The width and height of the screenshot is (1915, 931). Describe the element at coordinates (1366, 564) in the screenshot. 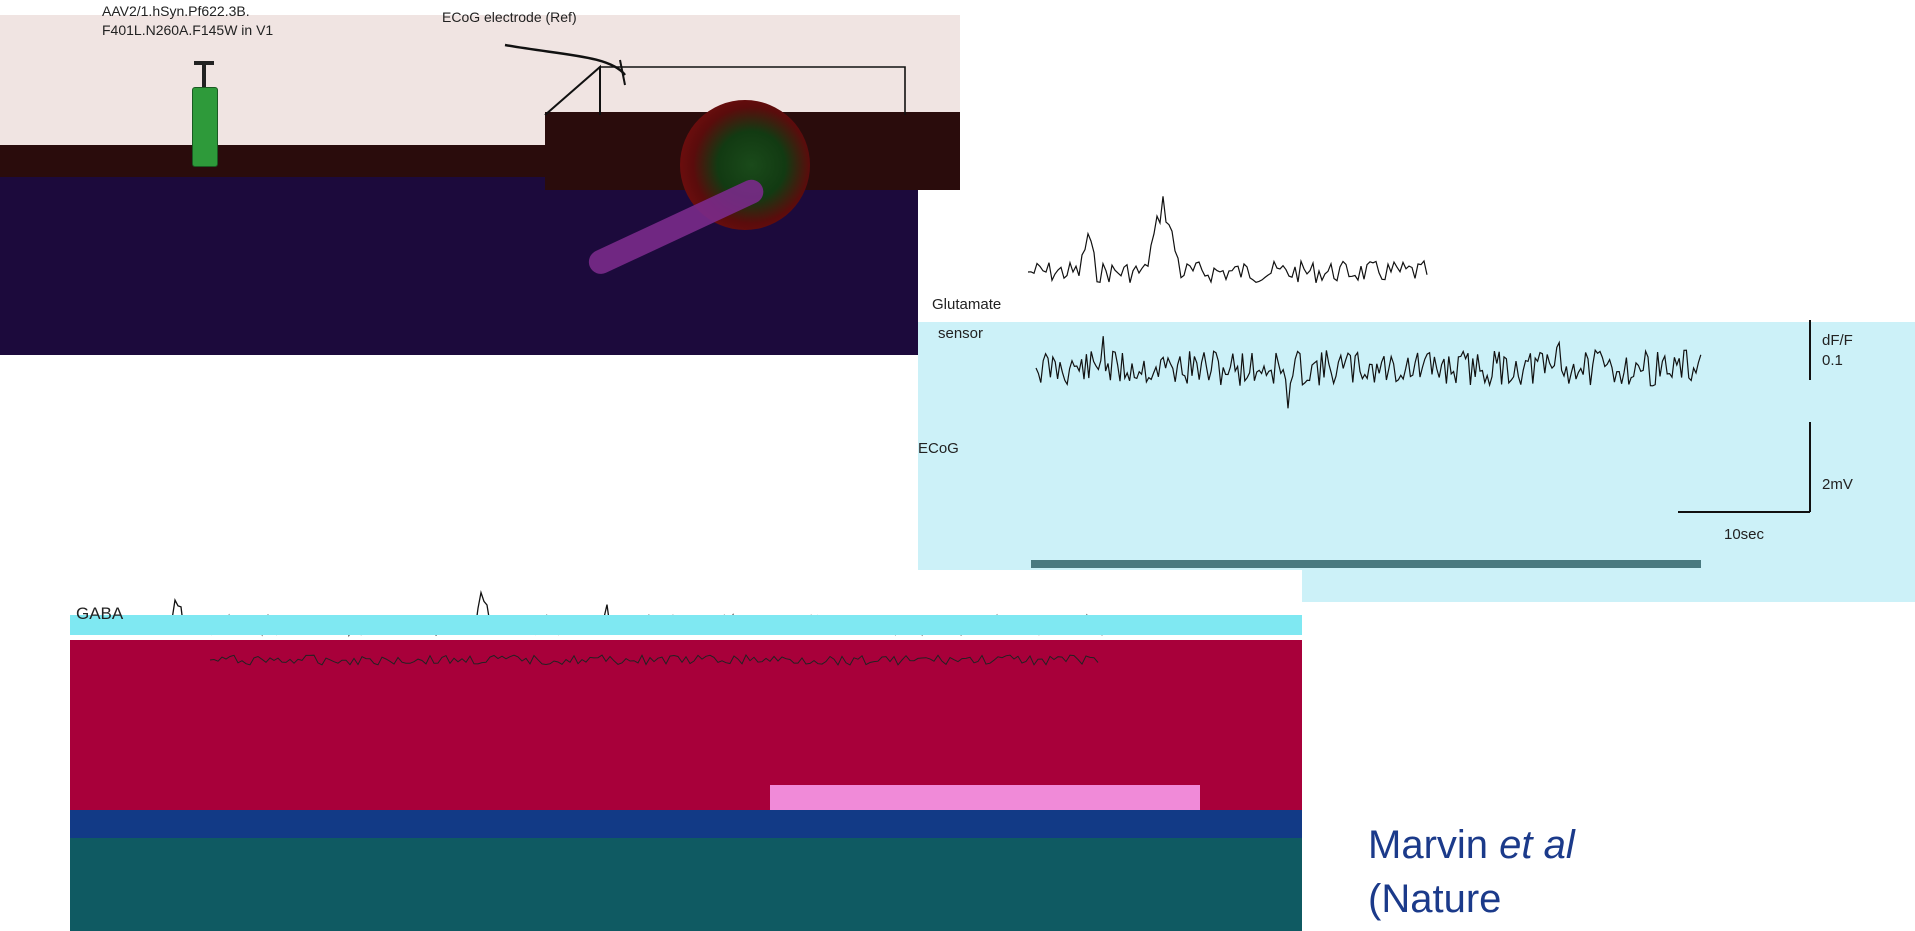

I see `stimulus-bar` at that location.